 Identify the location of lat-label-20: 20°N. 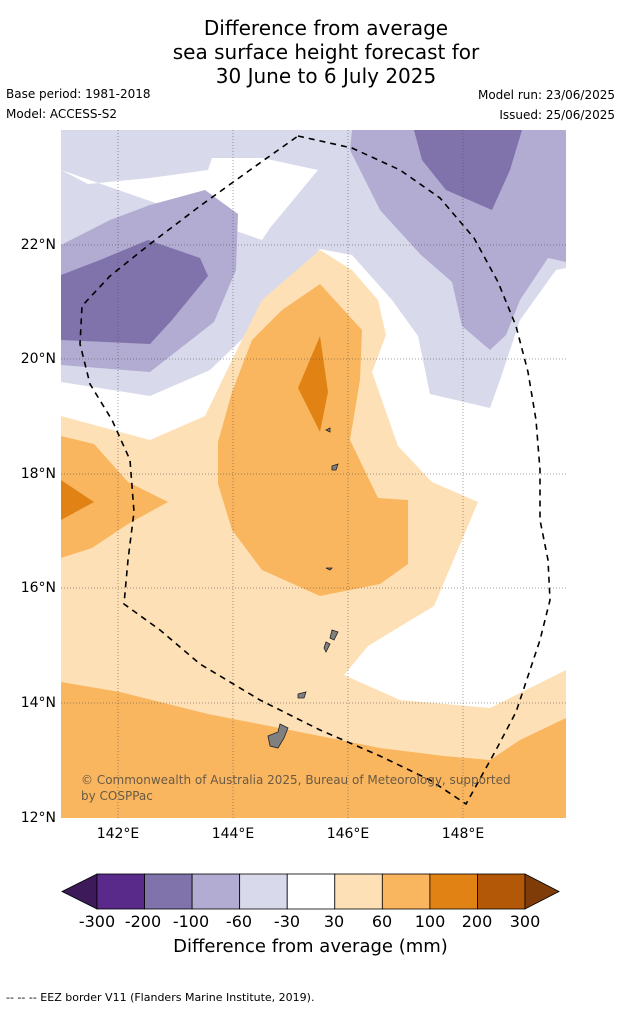
(38, 359).